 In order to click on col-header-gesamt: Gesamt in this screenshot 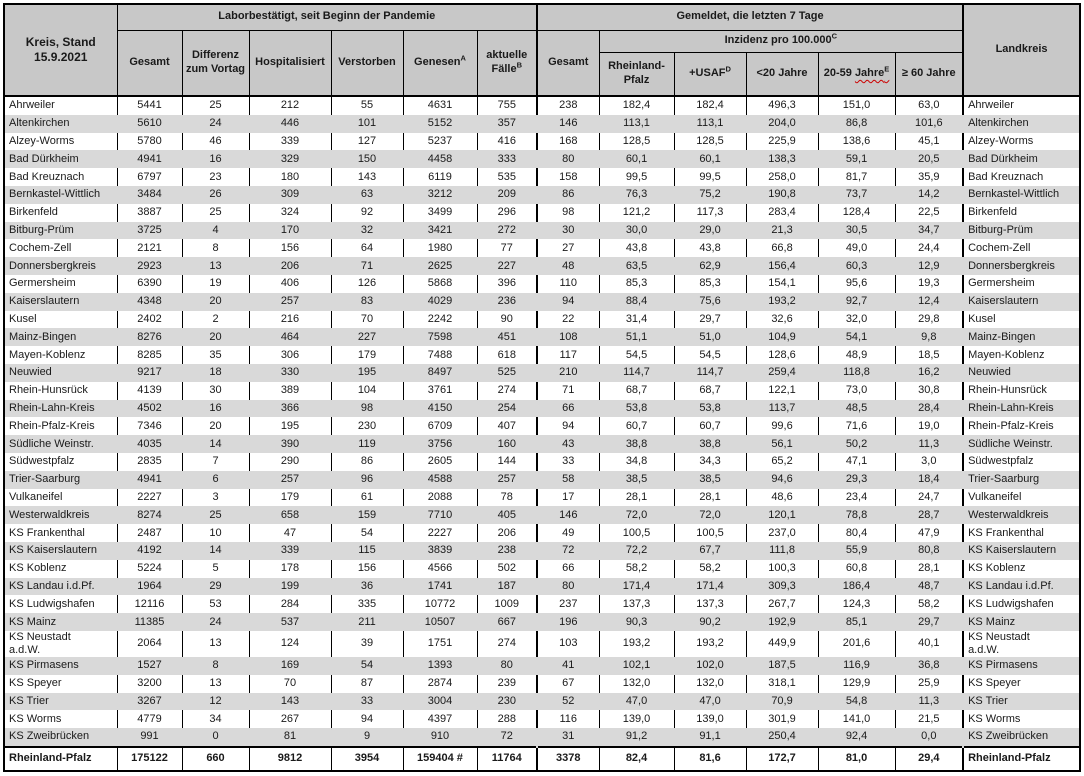, I will do `click(149, 63)`.